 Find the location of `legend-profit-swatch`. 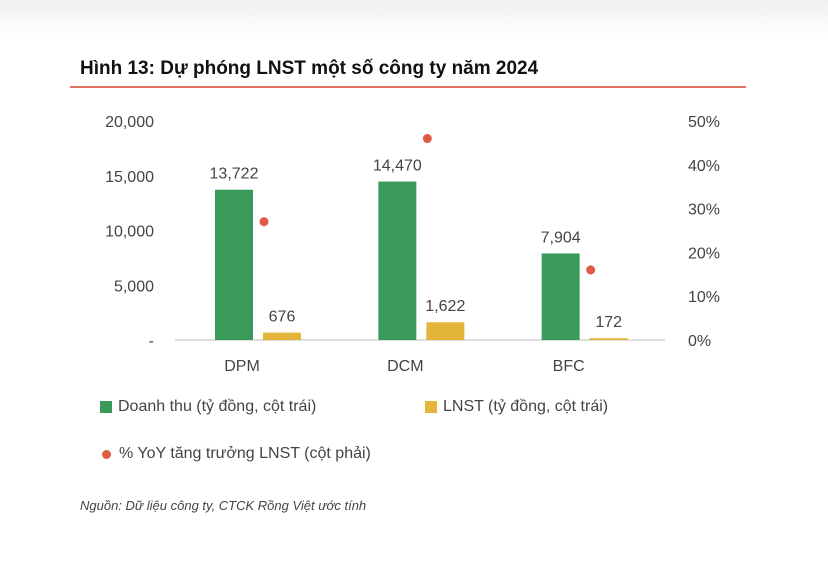

legend-profit-swatch is located at coordinates (431, 407).